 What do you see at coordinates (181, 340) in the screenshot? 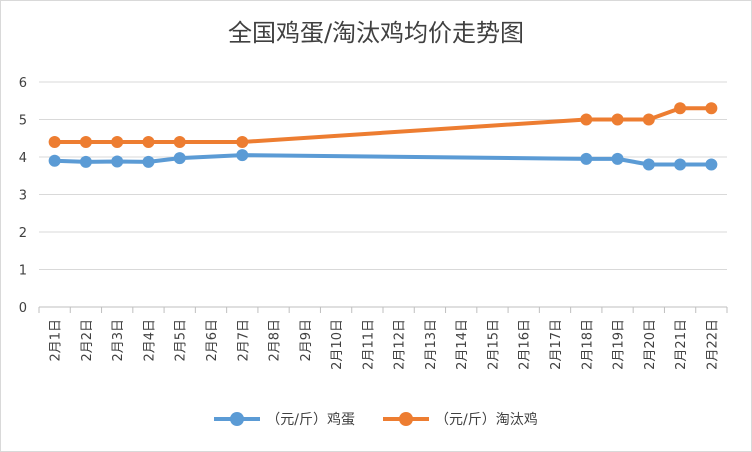
I see `x-tick-label: 2月5日` at bounding box center [181, 340].